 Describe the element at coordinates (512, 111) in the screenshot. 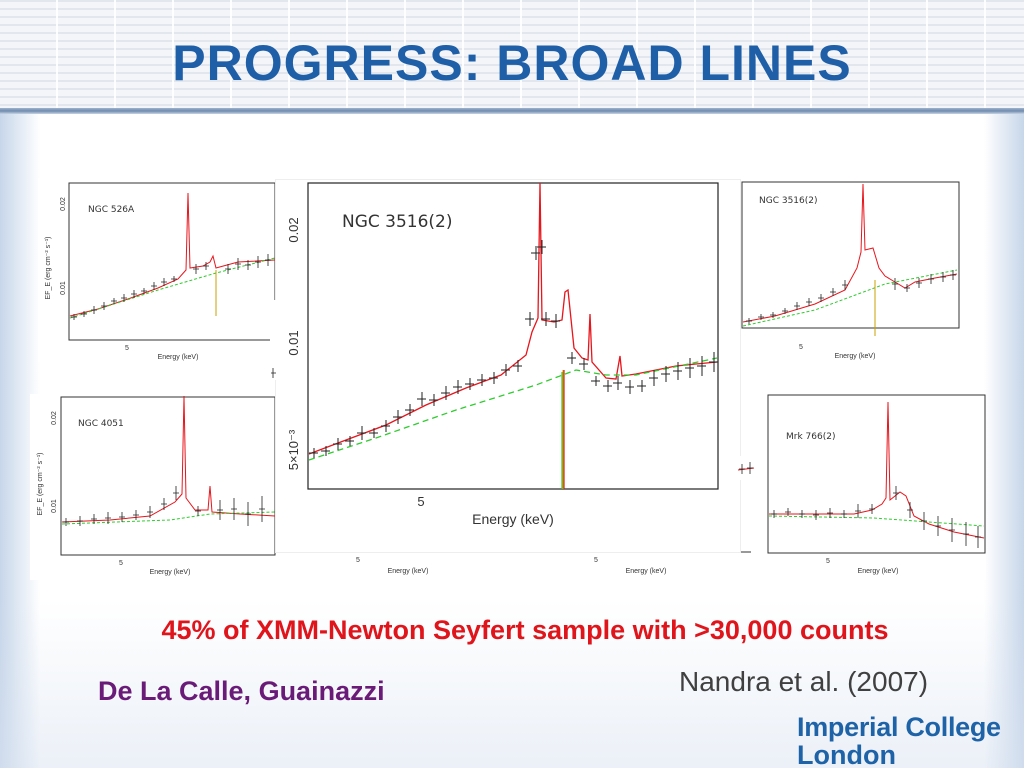

I see `header-divider` at that location.